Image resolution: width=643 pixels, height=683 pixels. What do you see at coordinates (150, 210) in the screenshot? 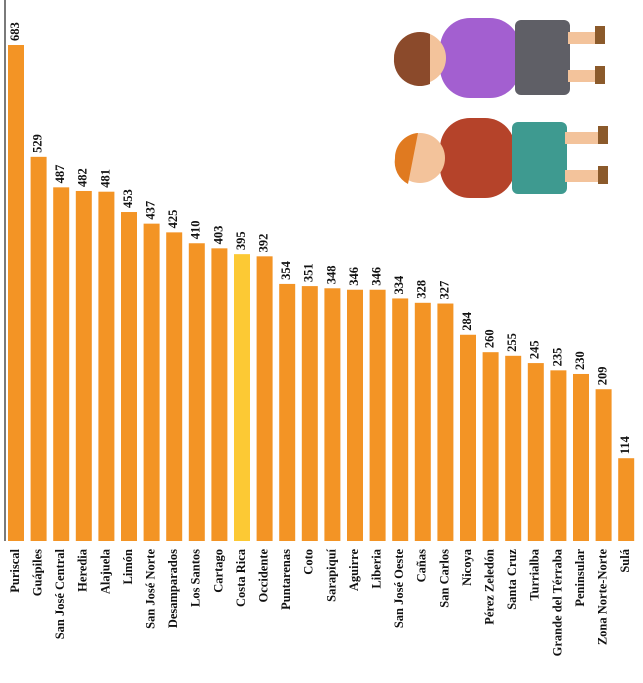
I see `data-label: 437` at bounding box center [150, 210].